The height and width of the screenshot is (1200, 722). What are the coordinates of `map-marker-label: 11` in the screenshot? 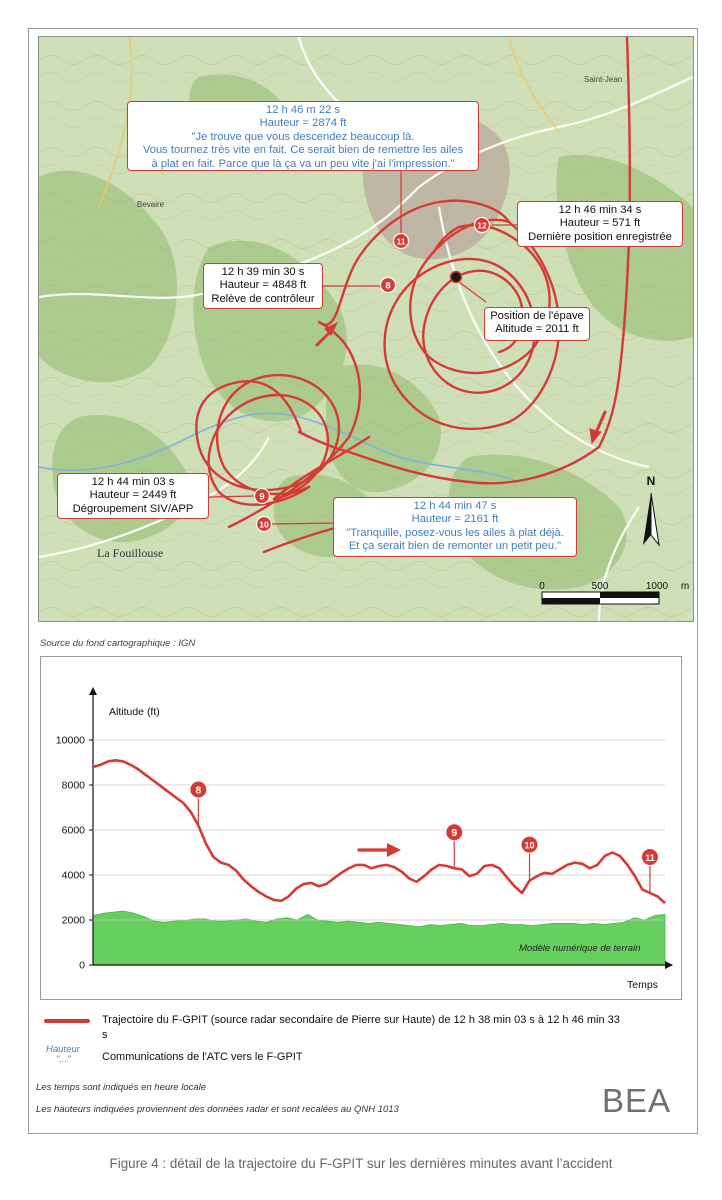 It's located at (401, 242).